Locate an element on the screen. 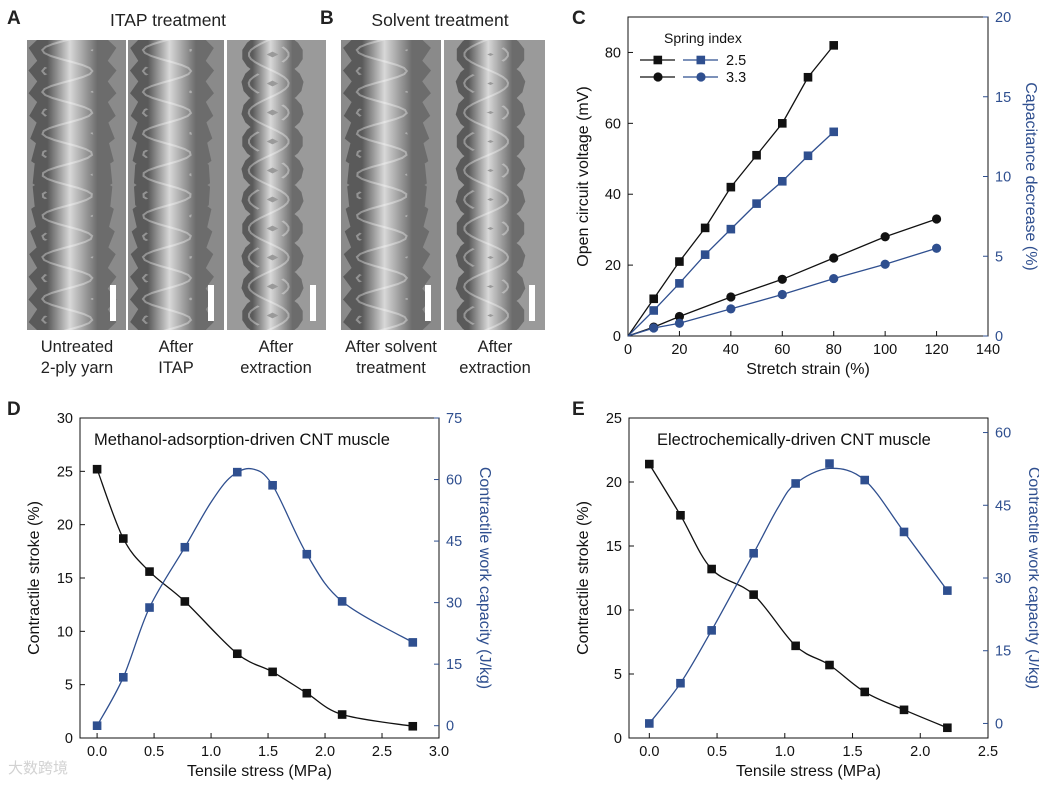 The width and height of the screenshot is (1039, 788). legend: Spring index 2.53.3 is located at coordinates (693, 58).